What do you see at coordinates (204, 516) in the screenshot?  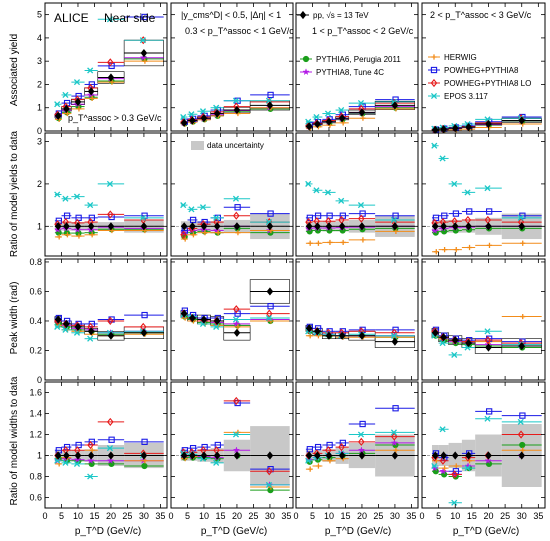 I see `x-tick-label: 10` at bounding box center [204, 516].